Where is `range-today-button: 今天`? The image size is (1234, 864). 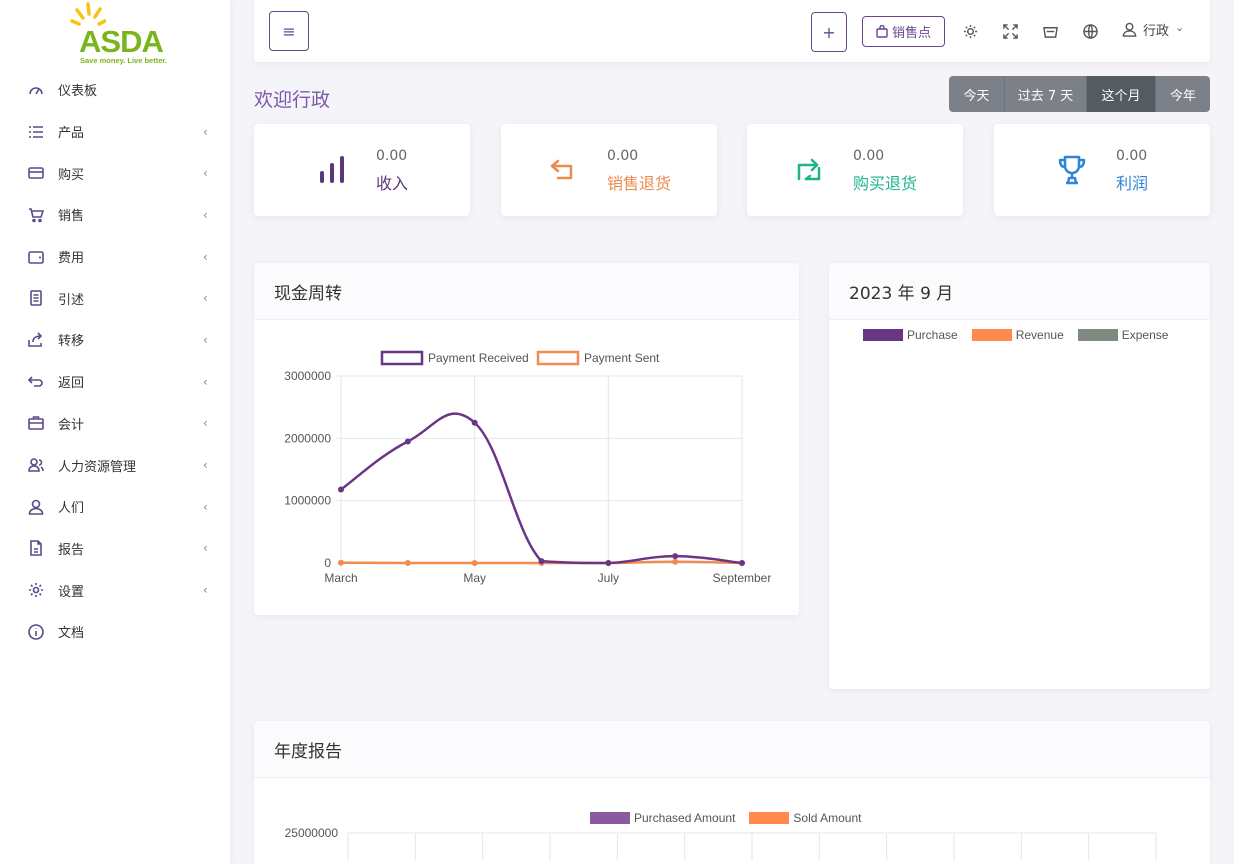 range-today-button: 今天 is located at coordinates (977, 94).